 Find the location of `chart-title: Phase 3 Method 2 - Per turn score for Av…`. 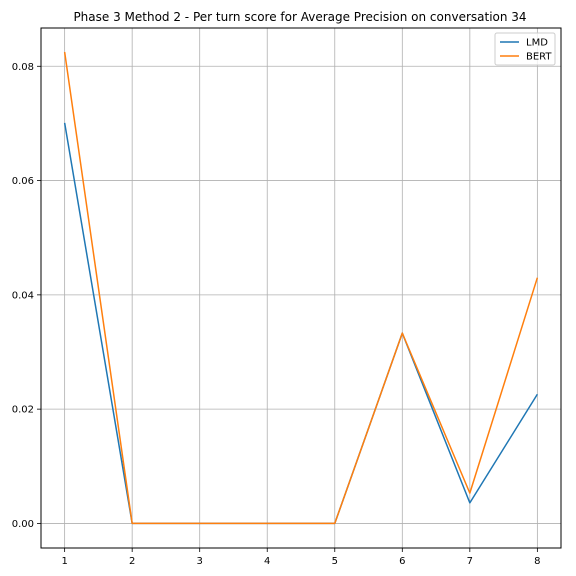

chart-title: Phase 3 Method 2 - Per turn score for Av… is located at coordinates (299, 17).